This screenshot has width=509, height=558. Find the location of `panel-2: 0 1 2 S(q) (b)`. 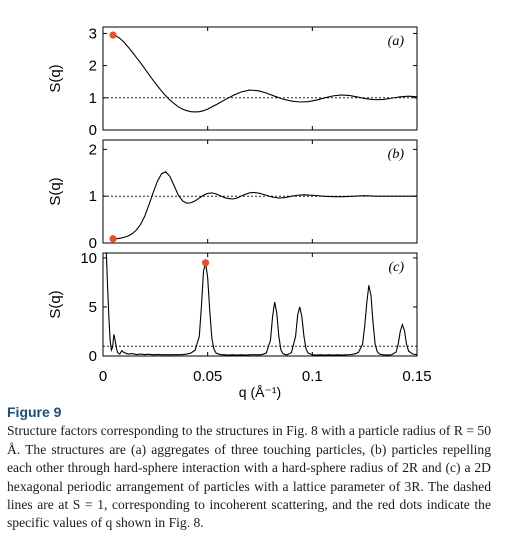

panel-2: 0 1 2 S(q) (b) is located at coordinates (232, 195).